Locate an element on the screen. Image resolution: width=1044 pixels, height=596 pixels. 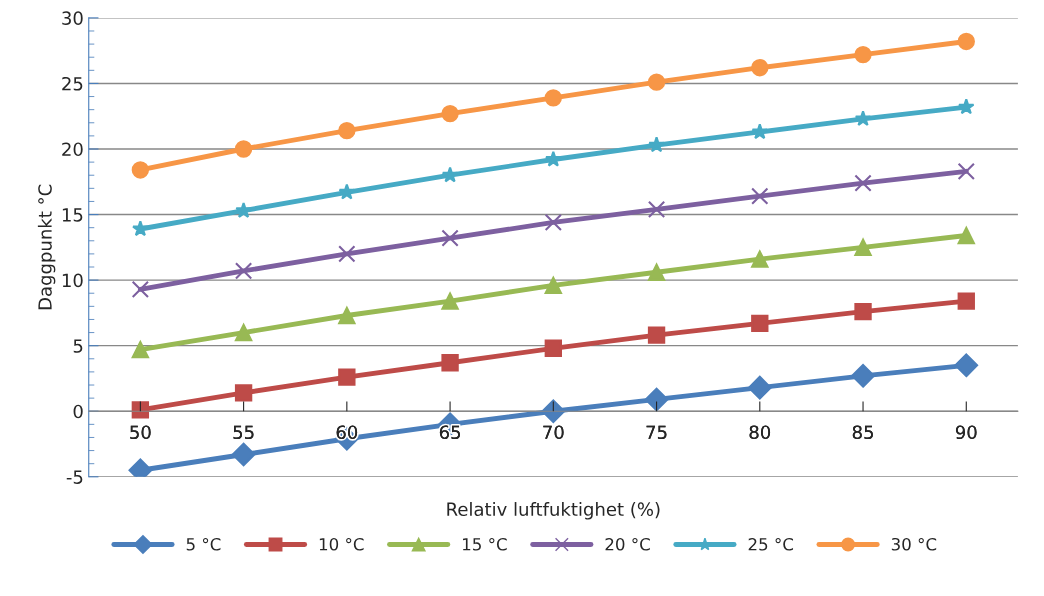
legend-label: 30 °C is located at coordinates (914, 544).